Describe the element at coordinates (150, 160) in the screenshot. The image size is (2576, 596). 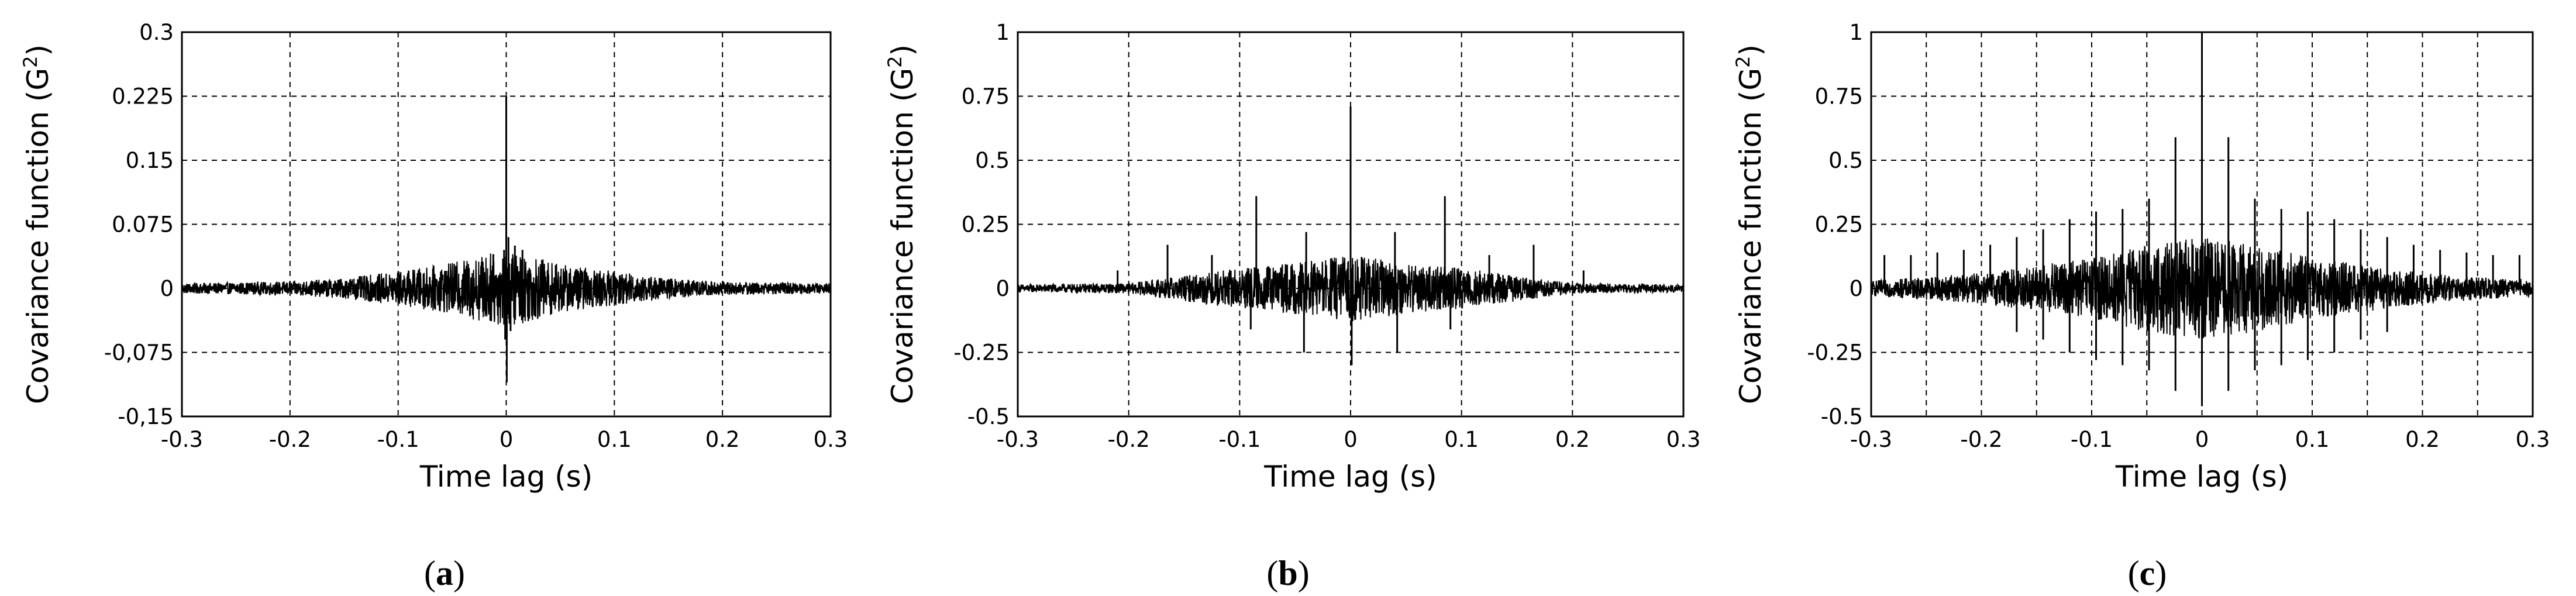
I see `y-tick-label-a-4: 0.15` at that location.